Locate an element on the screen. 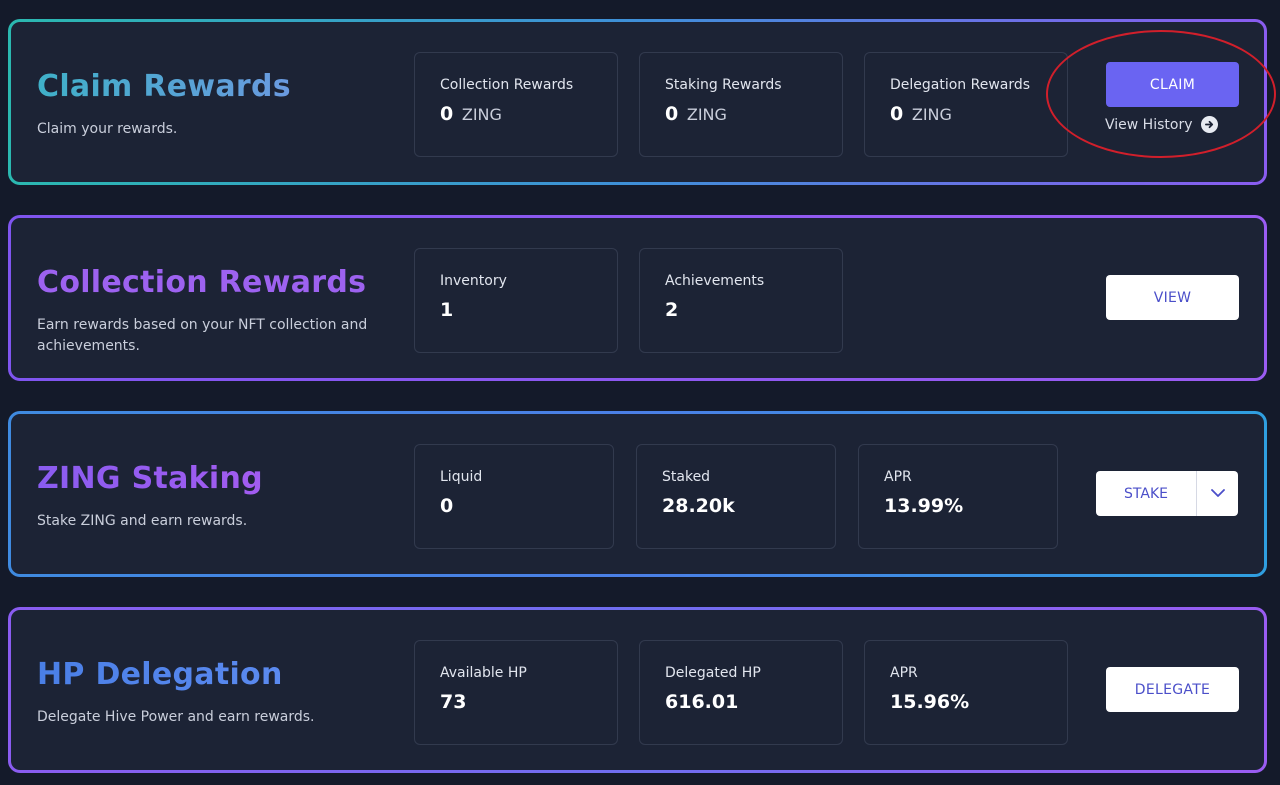 The height and width of the screenshot is (785, 1280). stat-value: 0 is located at coordinates (447, 506).